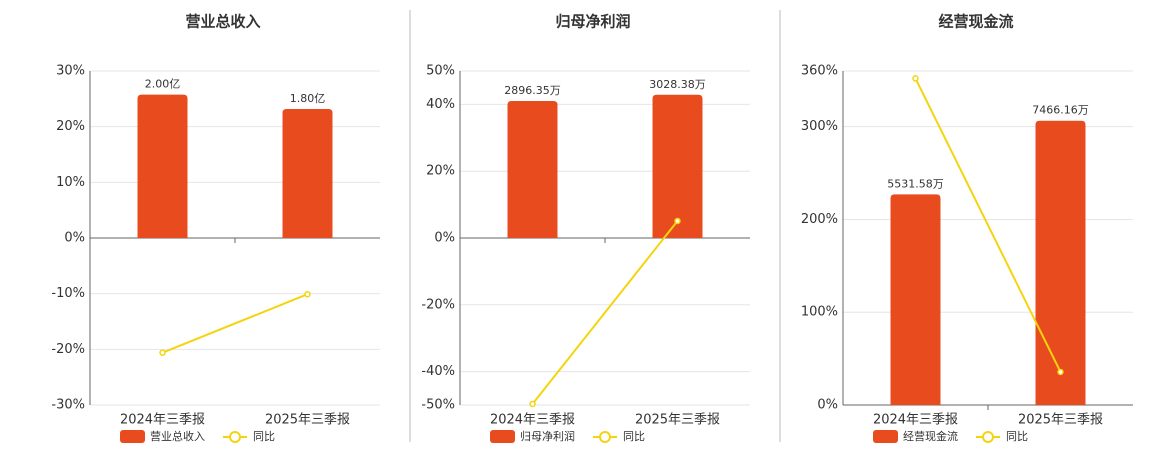  What do you see at coordinates (819, 219) in the screenshot?
I see `y-tick-label: 200%` at bounding box center [819, 219].